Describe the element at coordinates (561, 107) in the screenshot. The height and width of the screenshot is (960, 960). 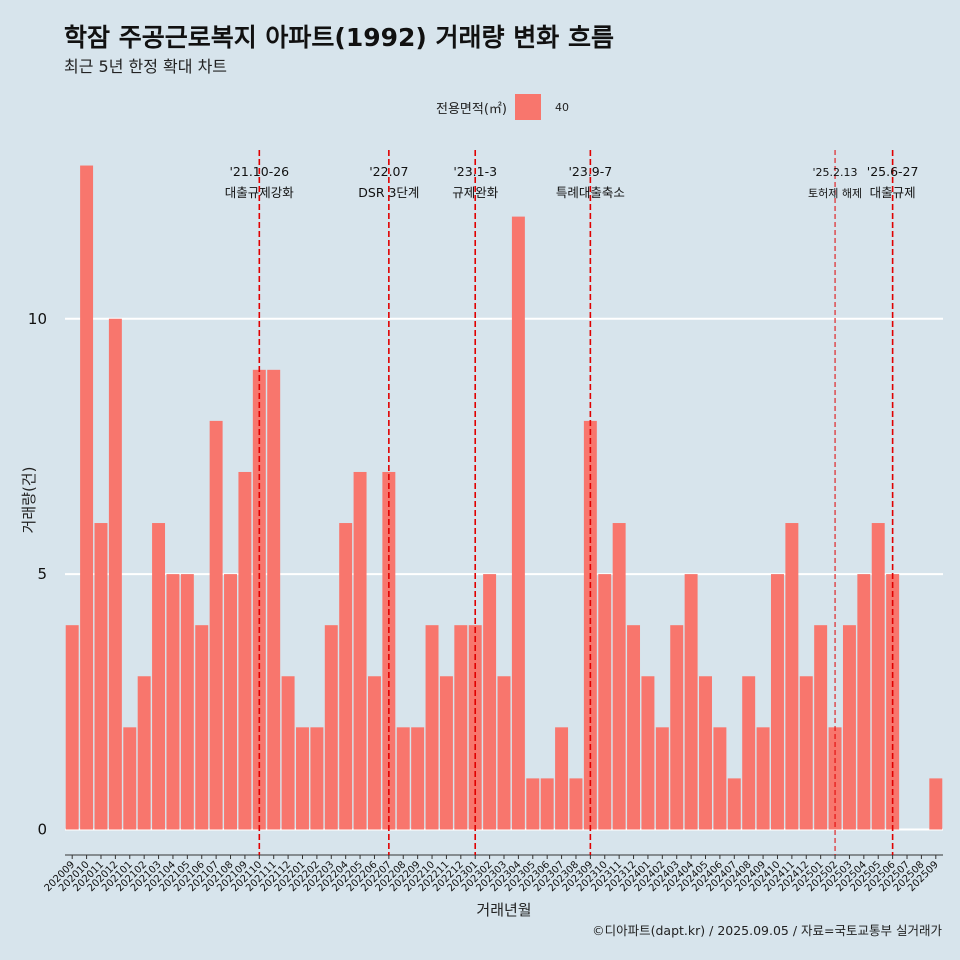
I see `legend-entry-label: 40` at that location.